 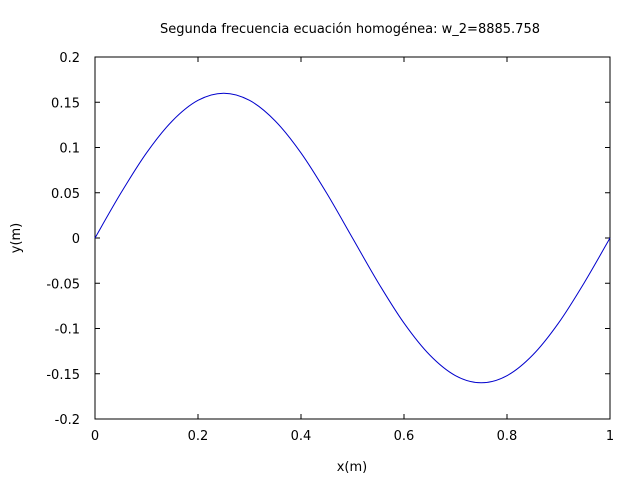 I want to click on x-tick-label: 0.4, so click(x=301, y=436).